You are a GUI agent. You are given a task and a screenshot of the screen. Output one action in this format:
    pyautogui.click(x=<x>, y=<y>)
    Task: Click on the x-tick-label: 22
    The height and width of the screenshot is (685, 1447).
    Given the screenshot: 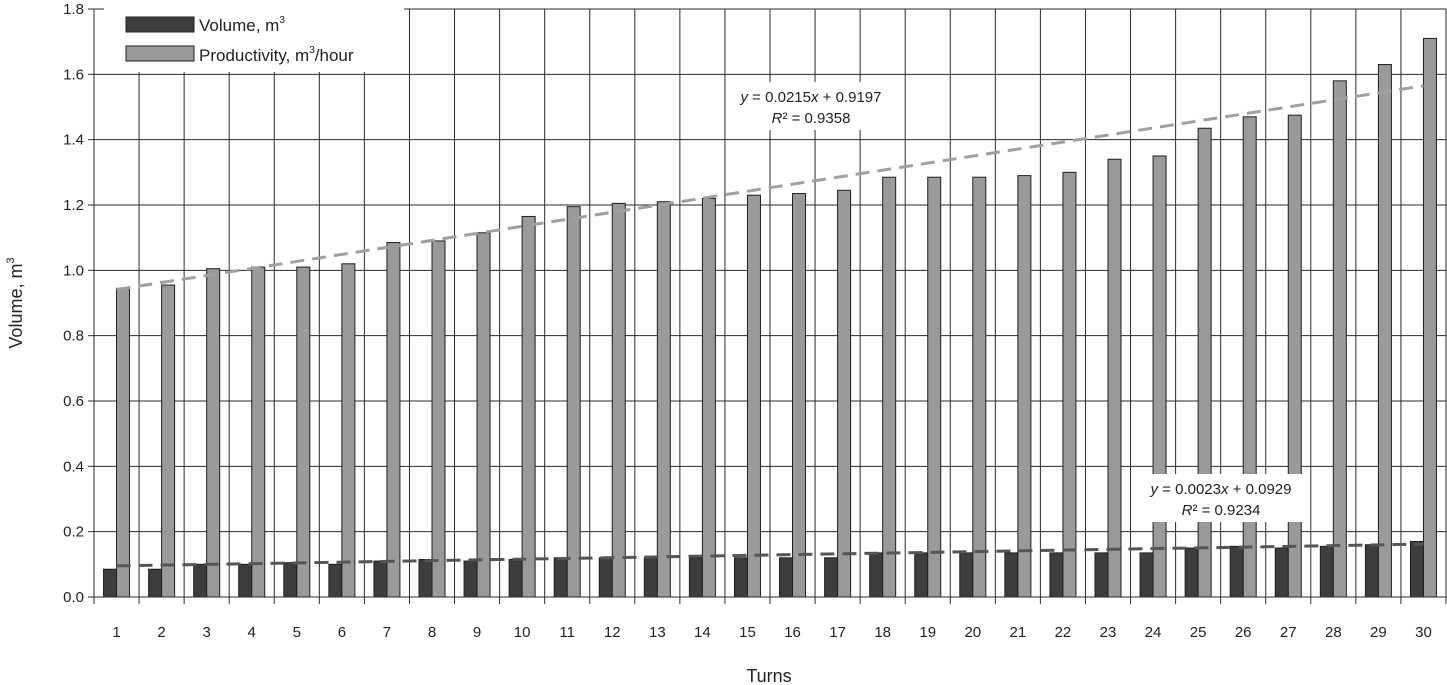 What is the action you would take?
    pyautogui.click(x=1063, y=632)
    